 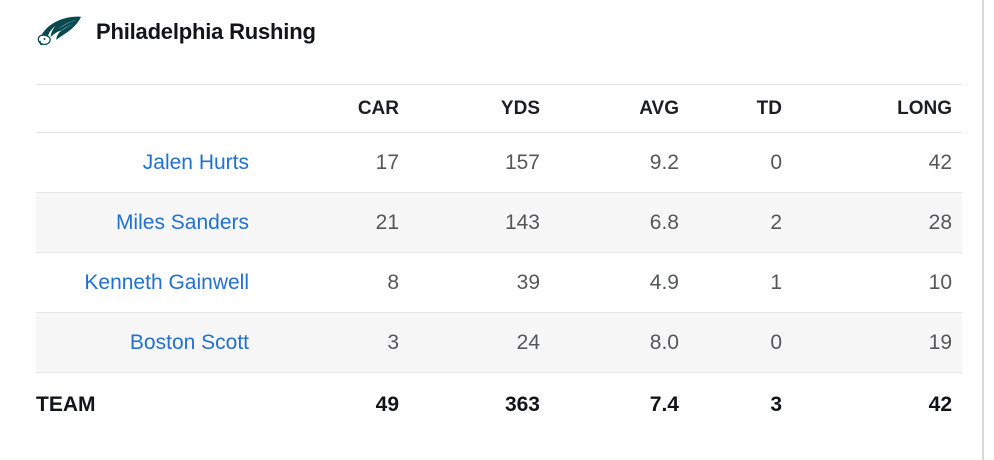 I want to click on stat-cell-long: 19, so click(x=872, y=342).